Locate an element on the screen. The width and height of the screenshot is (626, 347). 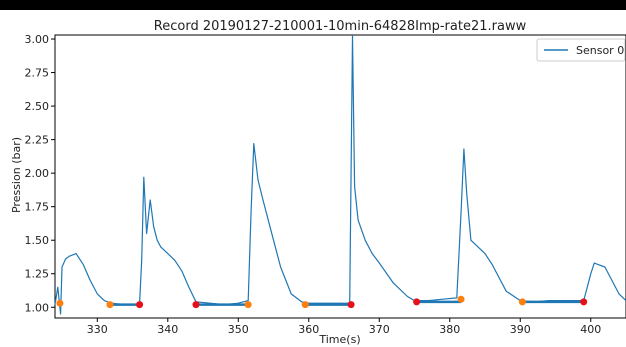
x-tick-label: 340 is located at coordinates (167, 329).